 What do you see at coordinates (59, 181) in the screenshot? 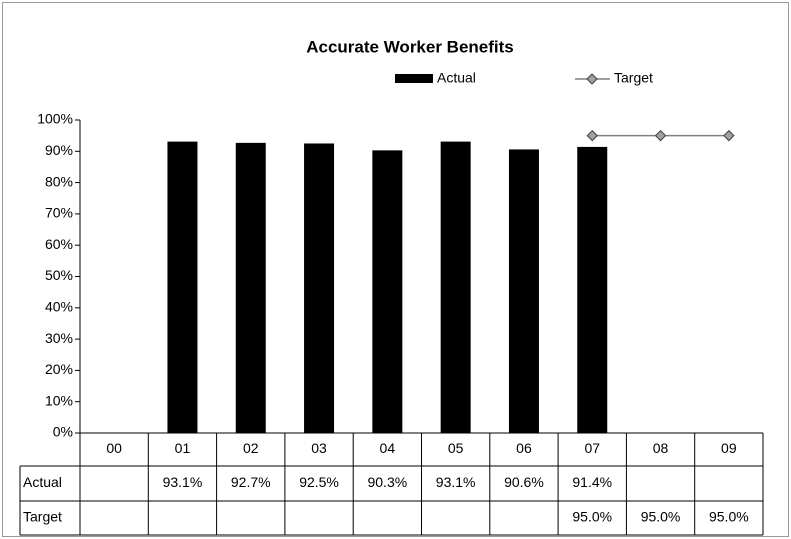
I see `y-tick-label: 80%` at bounding box center [59, 181].